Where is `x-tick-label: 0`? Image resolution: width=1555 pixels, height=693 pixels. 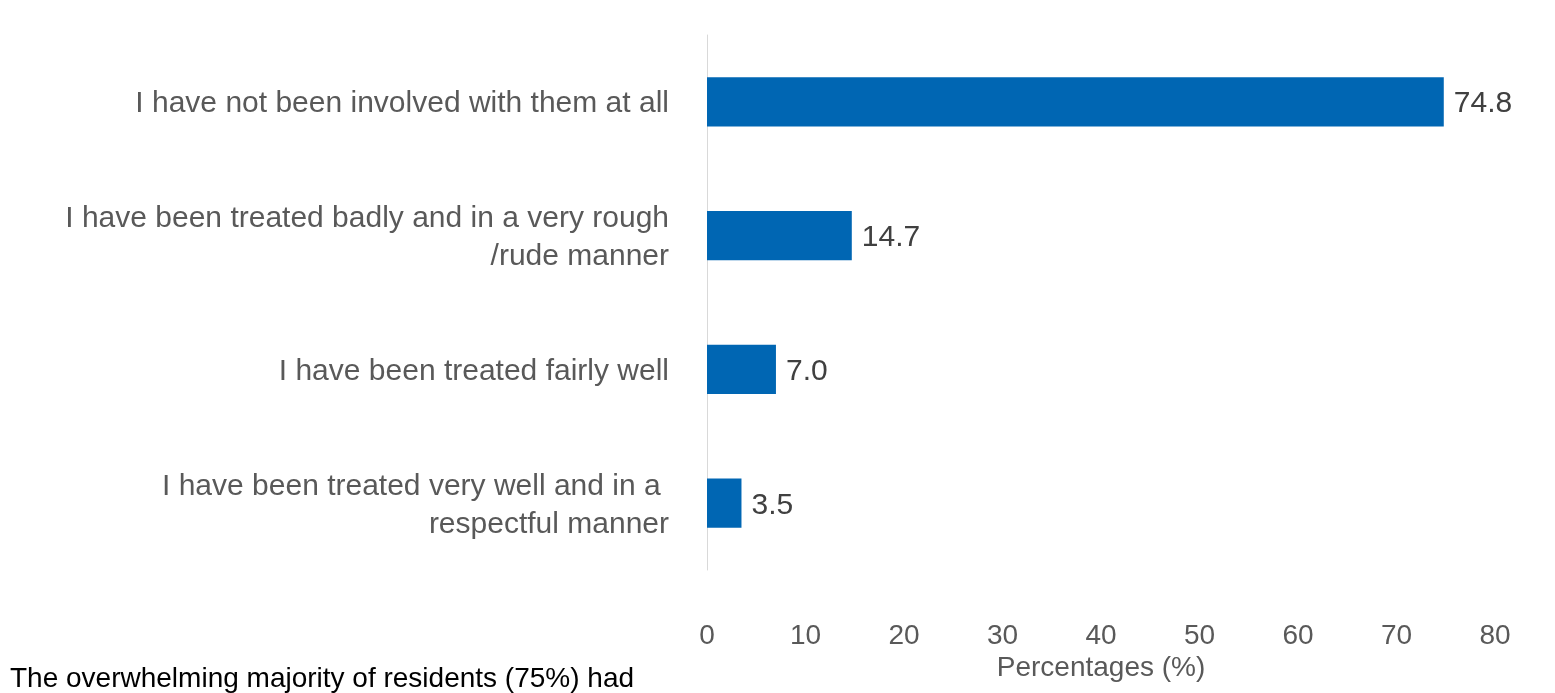 x-tick-label: 0 is located at coordinates (707, 634).